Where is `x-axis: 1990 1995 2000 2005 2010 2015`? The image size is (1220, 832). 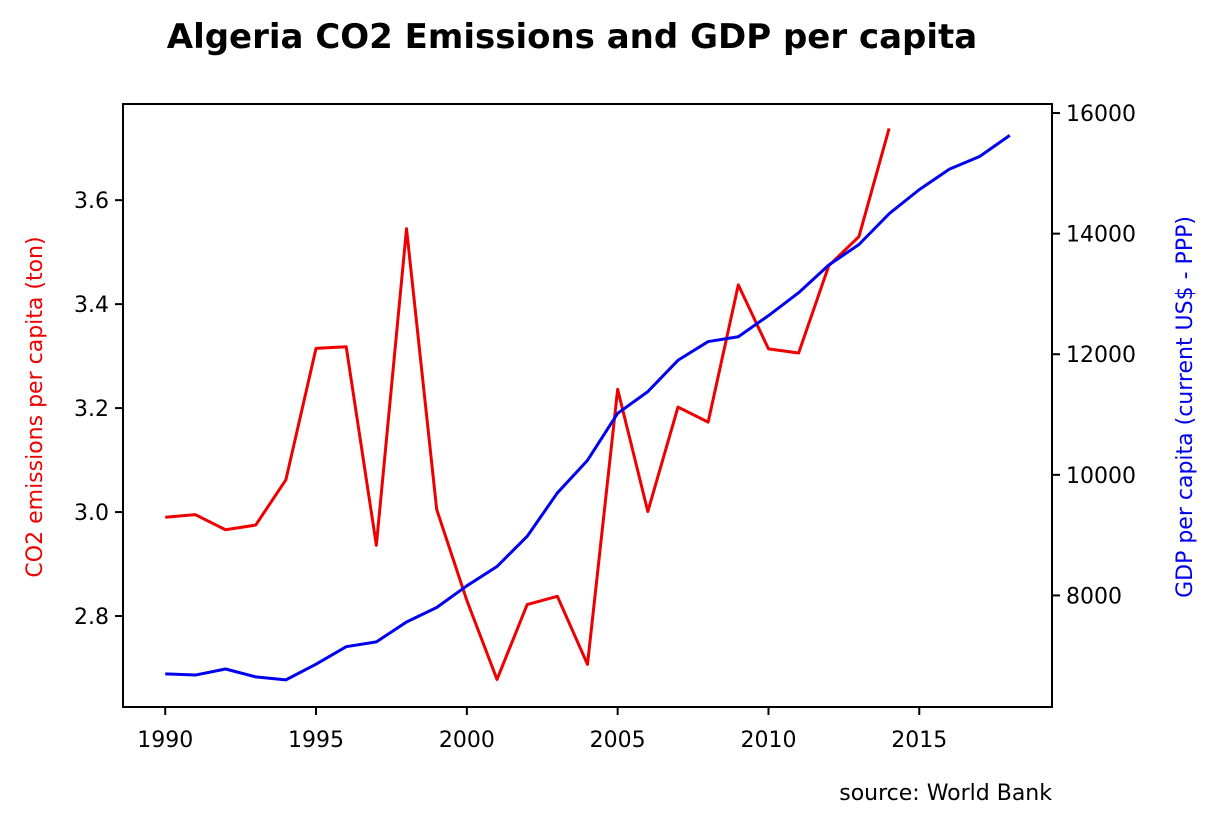
x-axis: 1990 1995 2000 2005 2010 2015 is located at coordinates (542, 730).